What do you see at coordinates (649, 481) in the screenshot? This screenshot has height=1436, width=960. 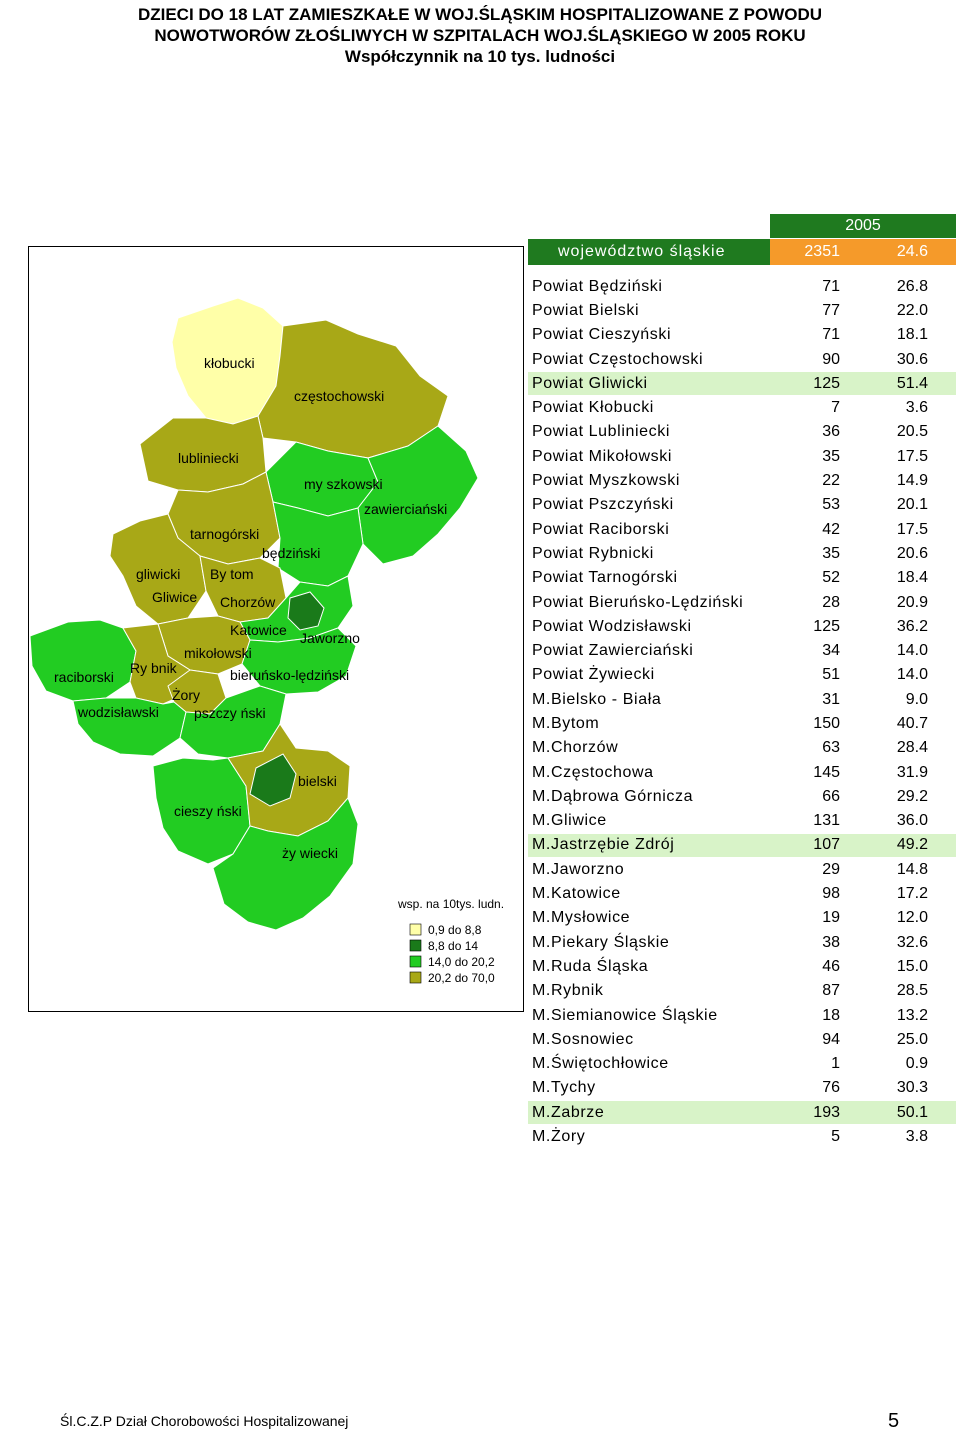 I see `row-name: Powiat Myszkowski` at bounding box center [649, 481].